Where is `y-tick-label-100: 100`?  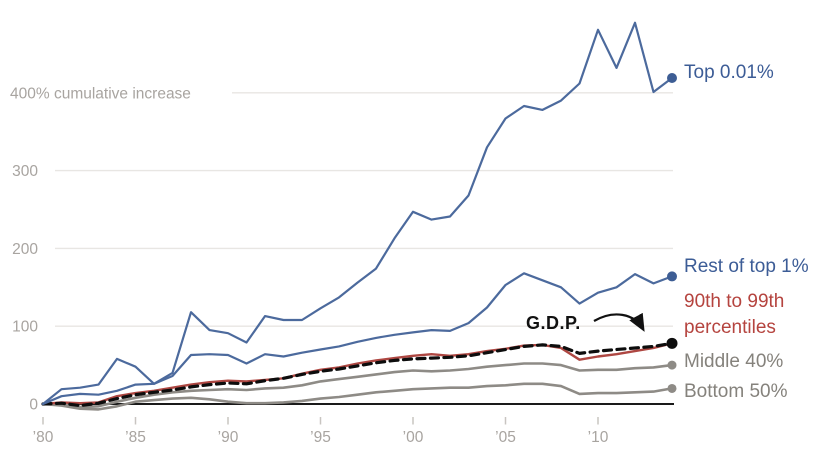
y-tick-label-100: 100 is located at coordinates (25, 327).